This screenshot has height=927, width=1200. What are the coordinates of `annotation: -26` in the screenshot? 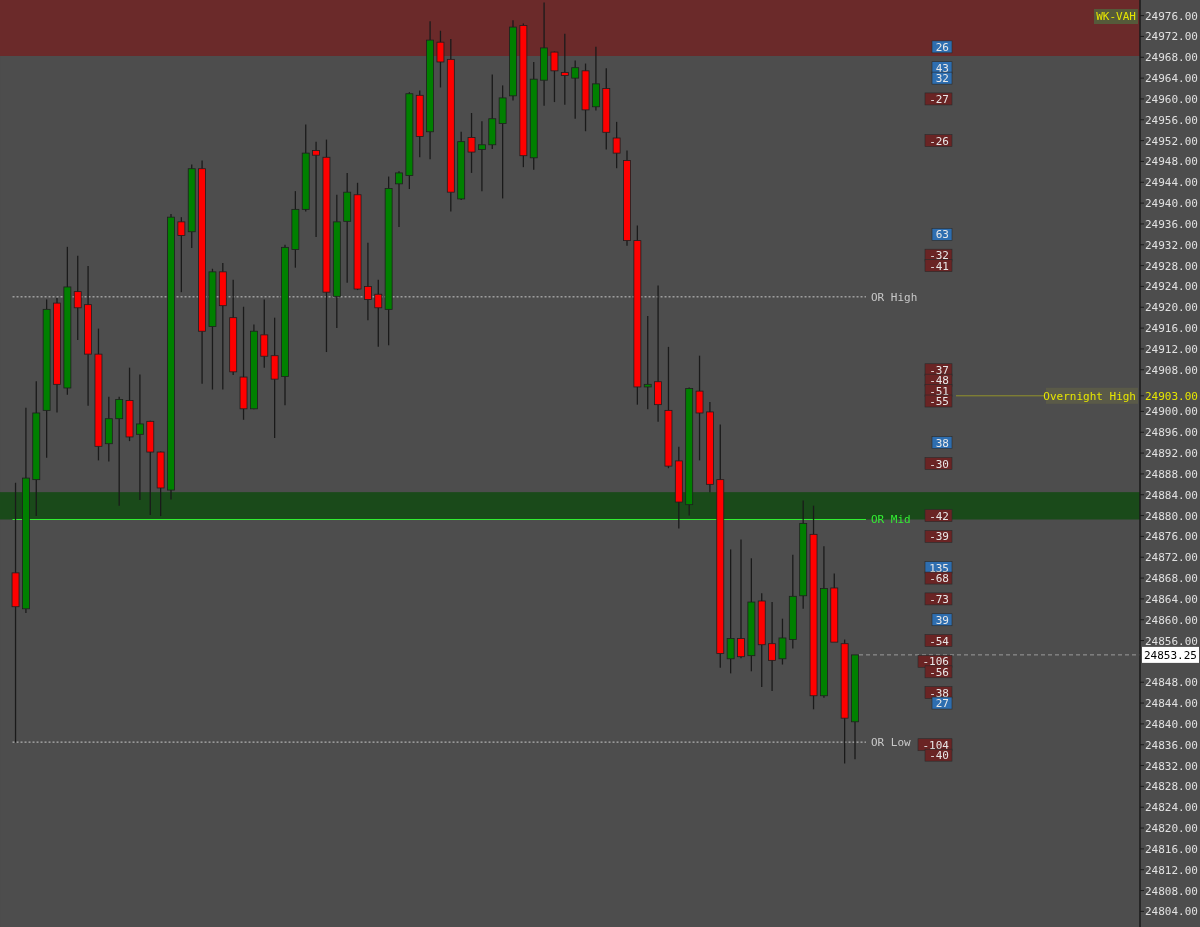 It's located at (939, 141).